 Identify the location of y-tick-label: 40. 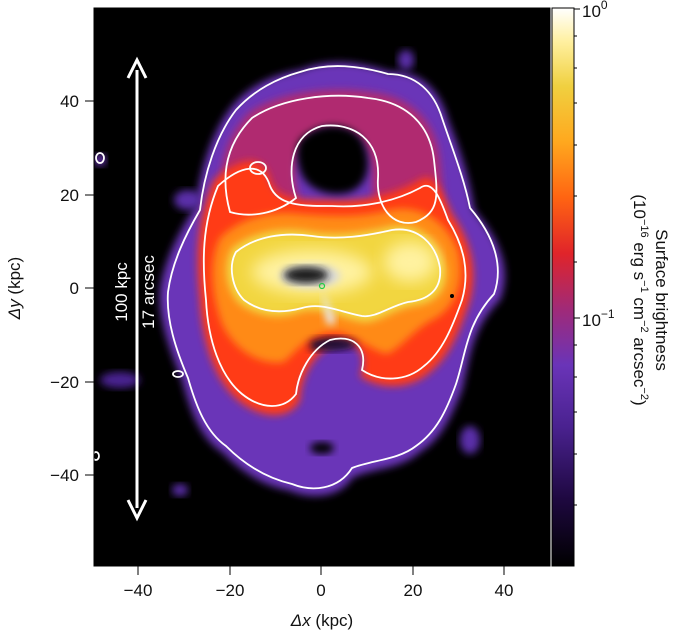
(69, 101).